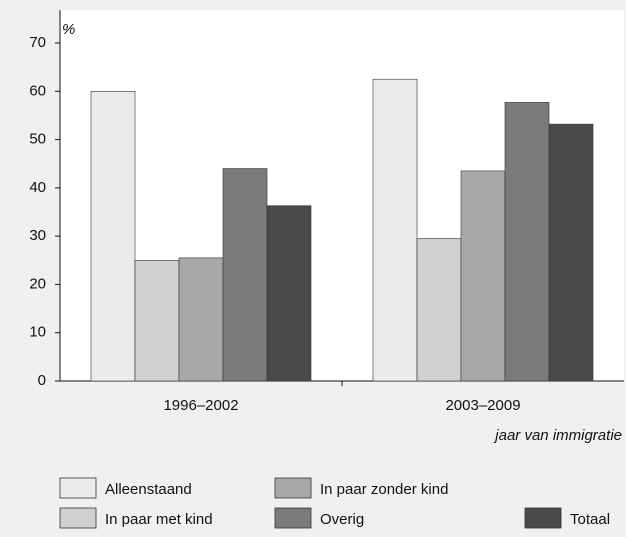  I want to click on y-tick-label: 40, so click(37, 187).